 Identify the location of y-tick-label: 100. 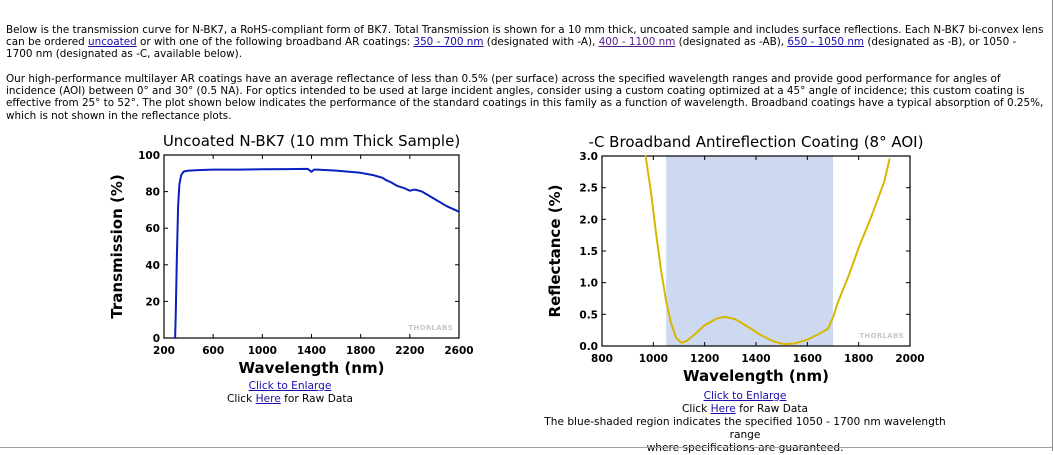
(149, 156).